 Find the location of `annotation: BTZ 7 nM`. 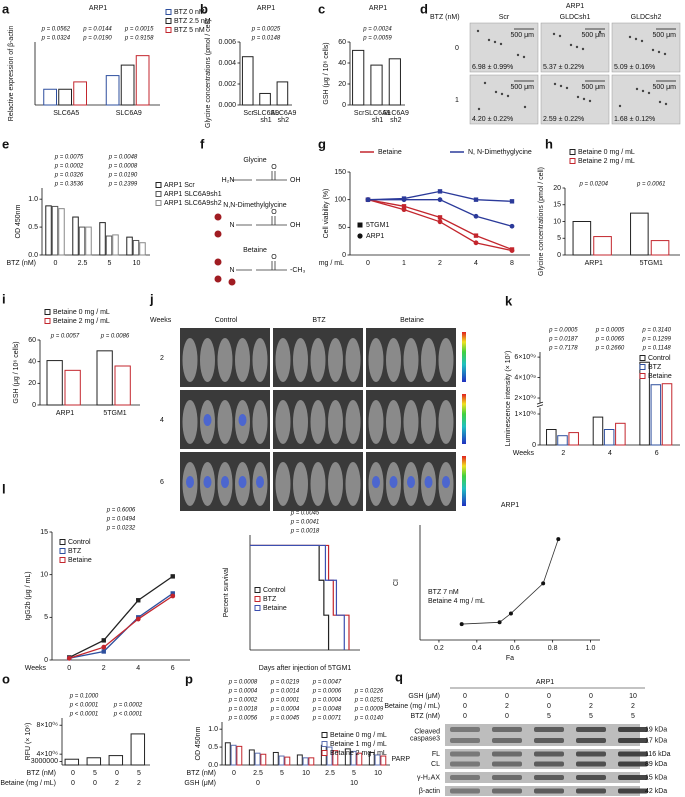

annotation: BTZ 7 nM is located at coordinates (443, 592).